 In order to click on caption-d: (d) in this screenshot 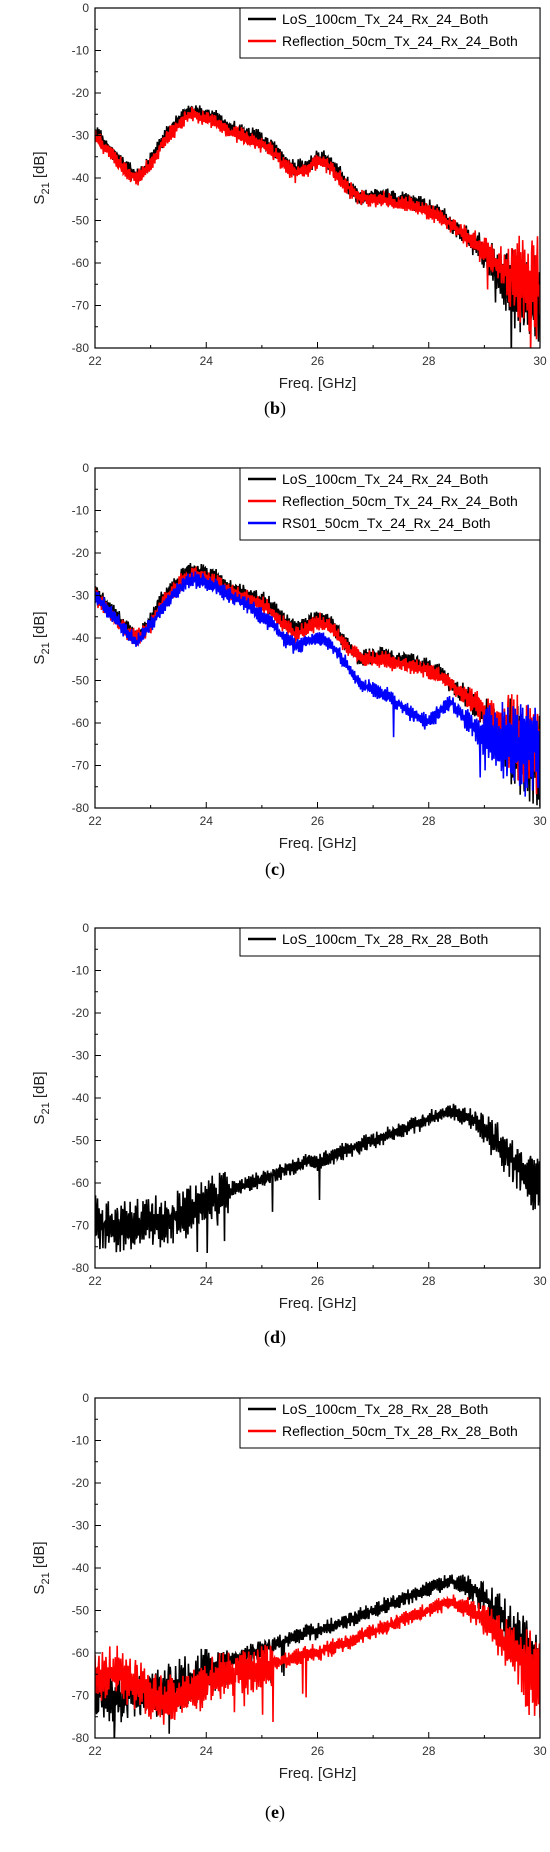, I will do `click(274, 1337)`.